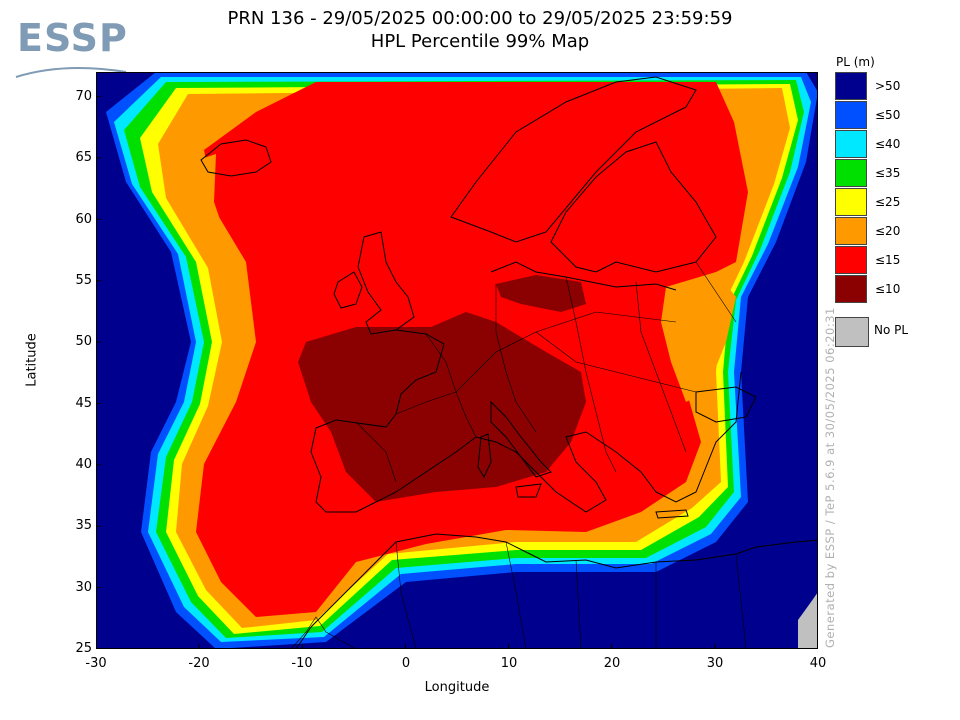 This screenshot has width=960, height=720. I want to click on y-tick-label: 35, so click(83, 525).